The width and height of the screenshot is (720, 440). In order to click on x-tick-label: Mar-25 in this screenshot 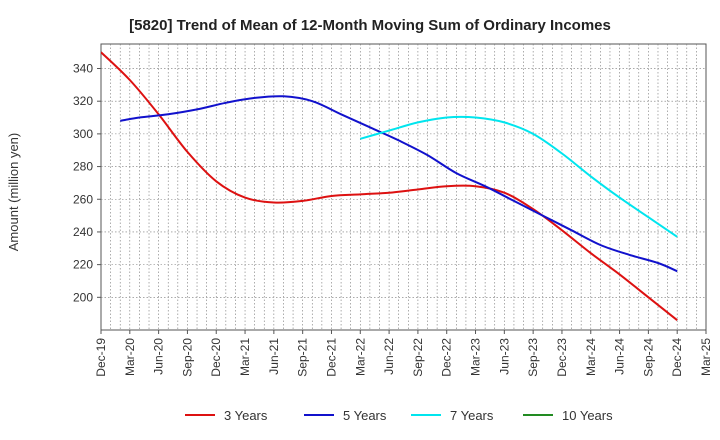, I will do `click(706, 357)`.